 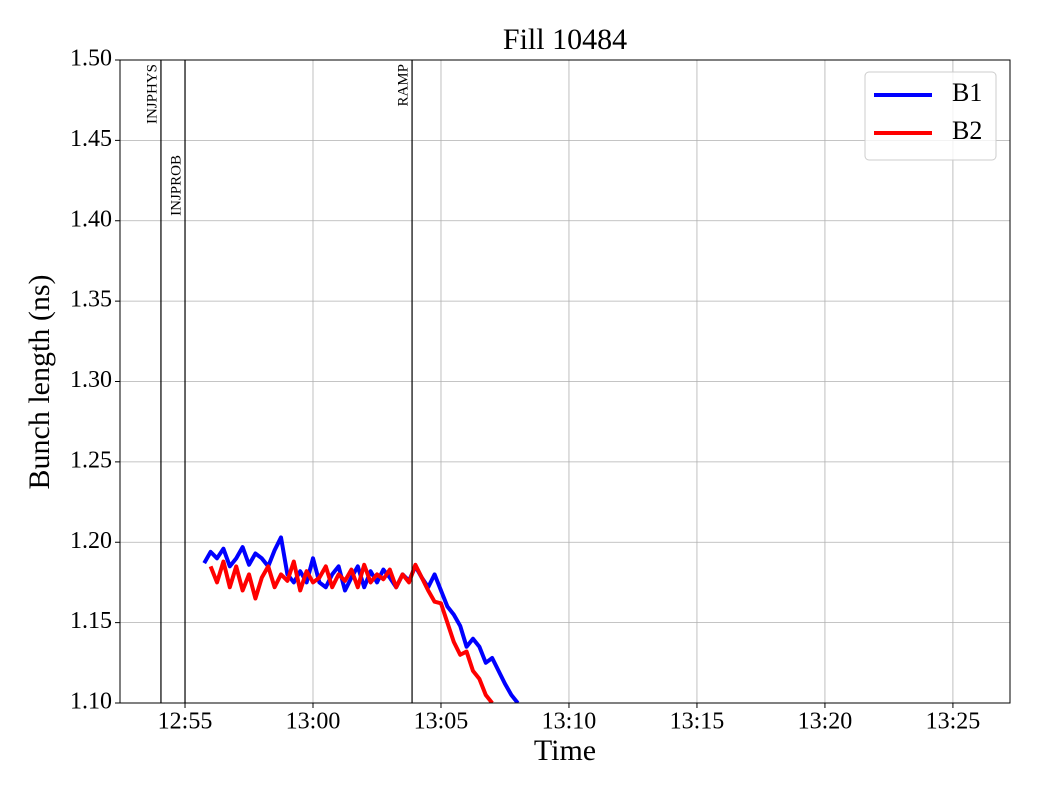 I want to click on x-tick-label: 12:55, so click(x=185, y=722).